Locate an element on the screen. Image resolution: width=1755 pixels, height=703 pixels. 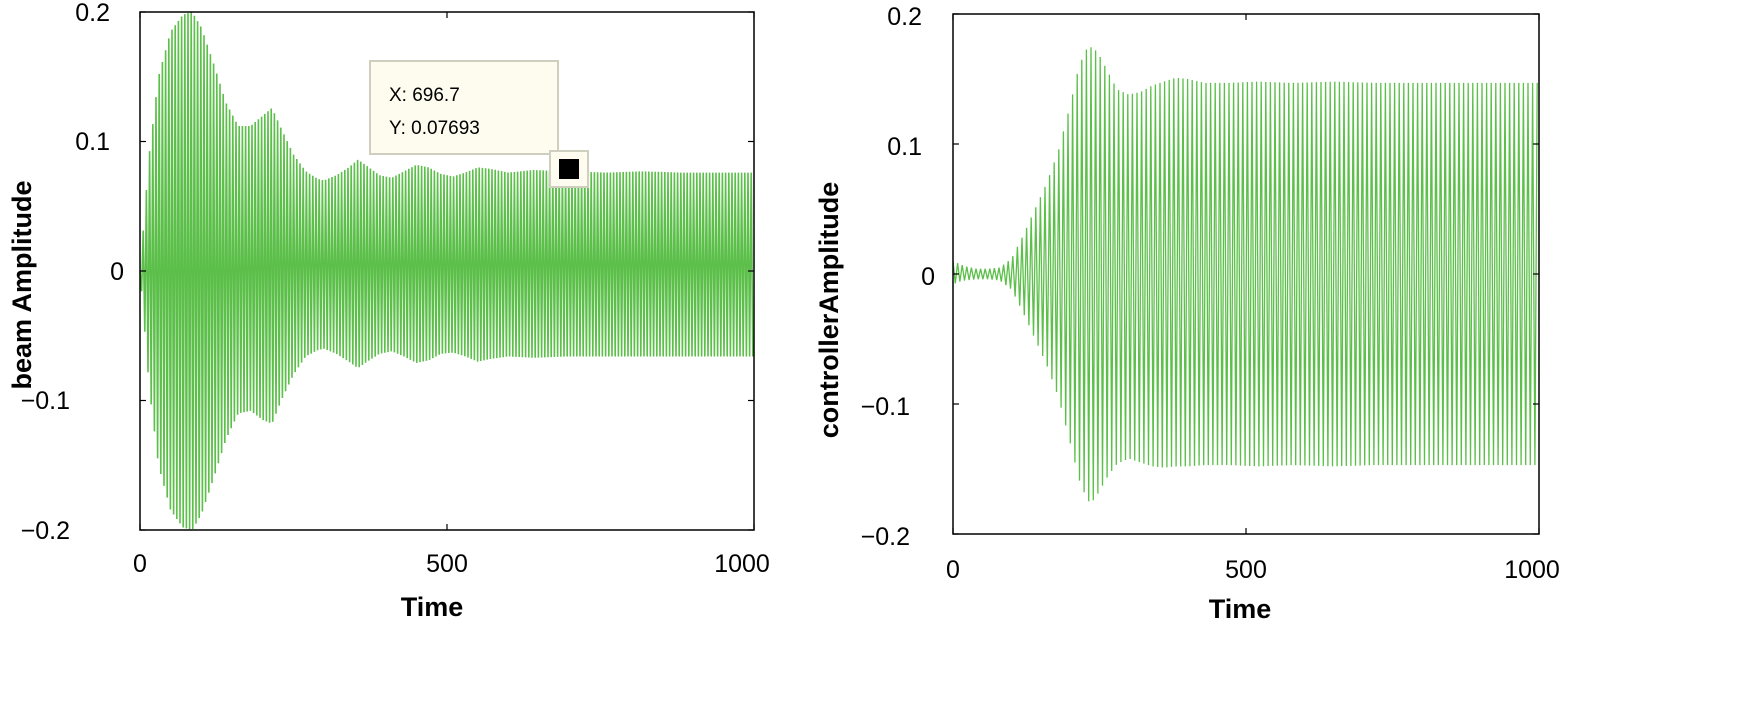
beam-xtick-label-1: 500 is located at coordinates (447, 564).